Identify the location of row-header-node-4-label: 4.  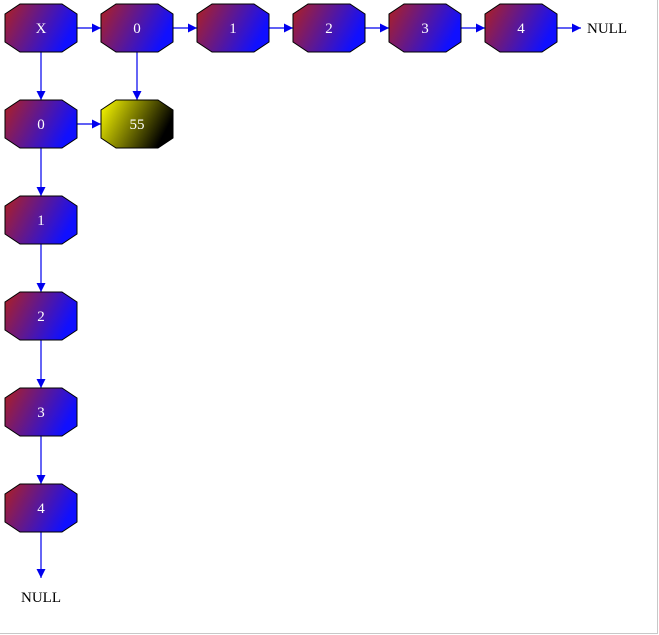
(41, 509).